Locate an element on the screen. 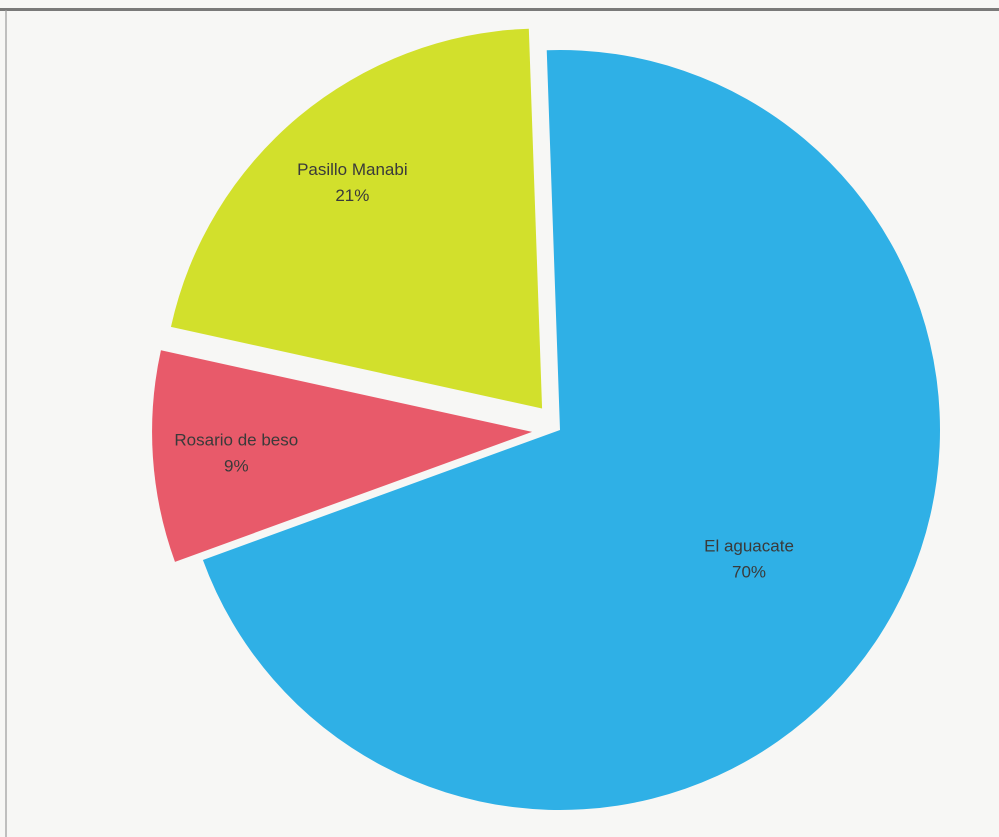  slice-label-name: Rosario de beso is located at coordinates (236, 439).